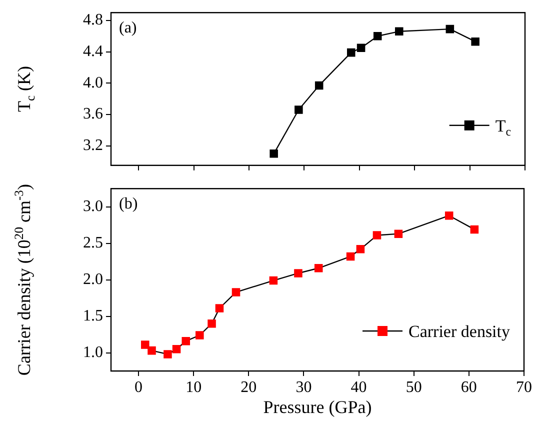  Describe the element at coordinates (93, 243) in the screenshot. I see `y-tick-label: 2.5` at that location.